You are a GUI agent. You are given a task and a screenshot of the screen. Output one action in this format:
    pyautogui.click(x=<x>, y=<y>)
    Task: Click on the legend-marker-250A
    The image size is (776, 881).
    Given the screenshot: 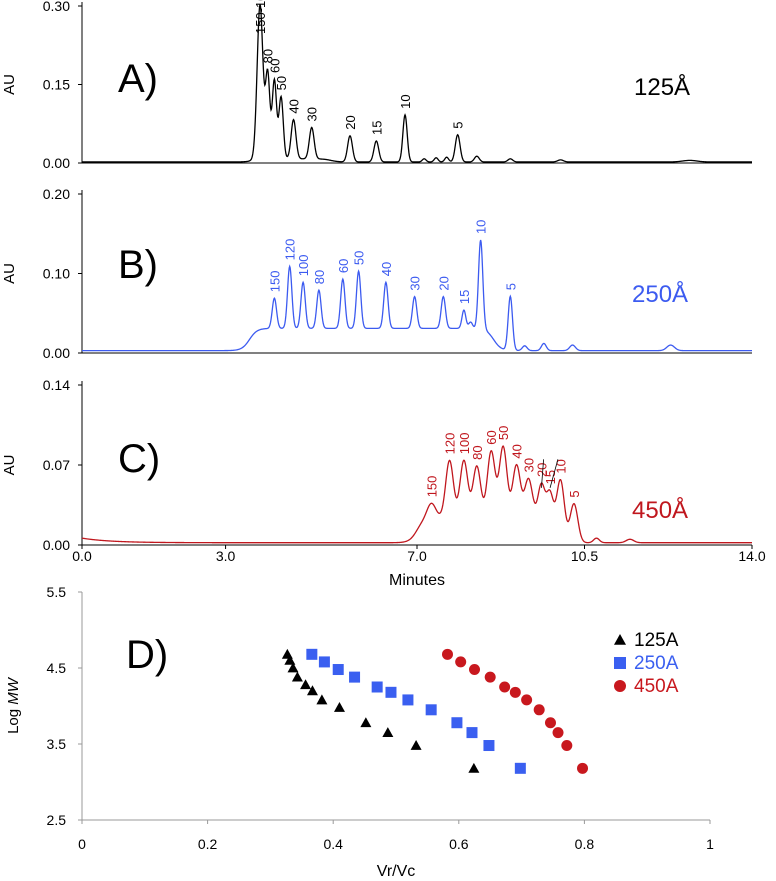 What is the action you would take?
    pyautogui.click(x=620, y=663)
    